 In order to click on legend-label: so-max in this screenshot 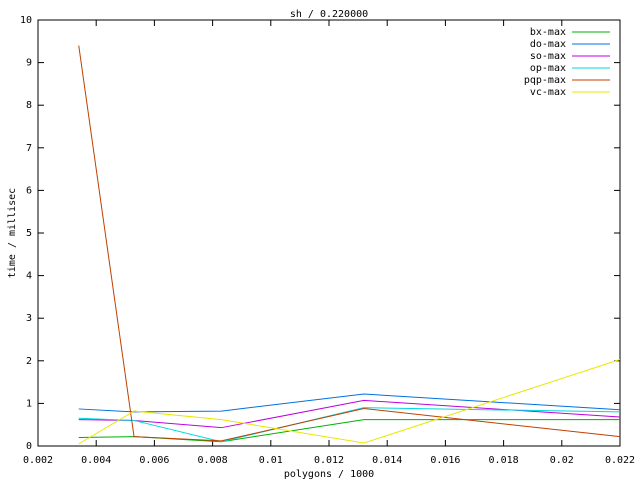, I will do `click(548, 56)`.